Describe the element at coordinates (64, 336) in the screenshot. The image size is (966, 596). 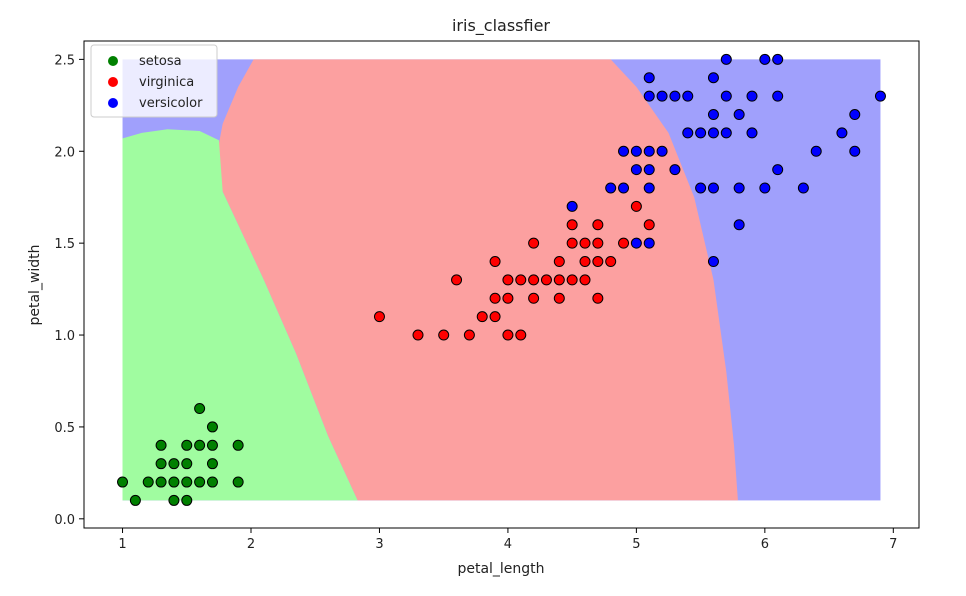
I see `y-tick-label: 1.0` at that location.